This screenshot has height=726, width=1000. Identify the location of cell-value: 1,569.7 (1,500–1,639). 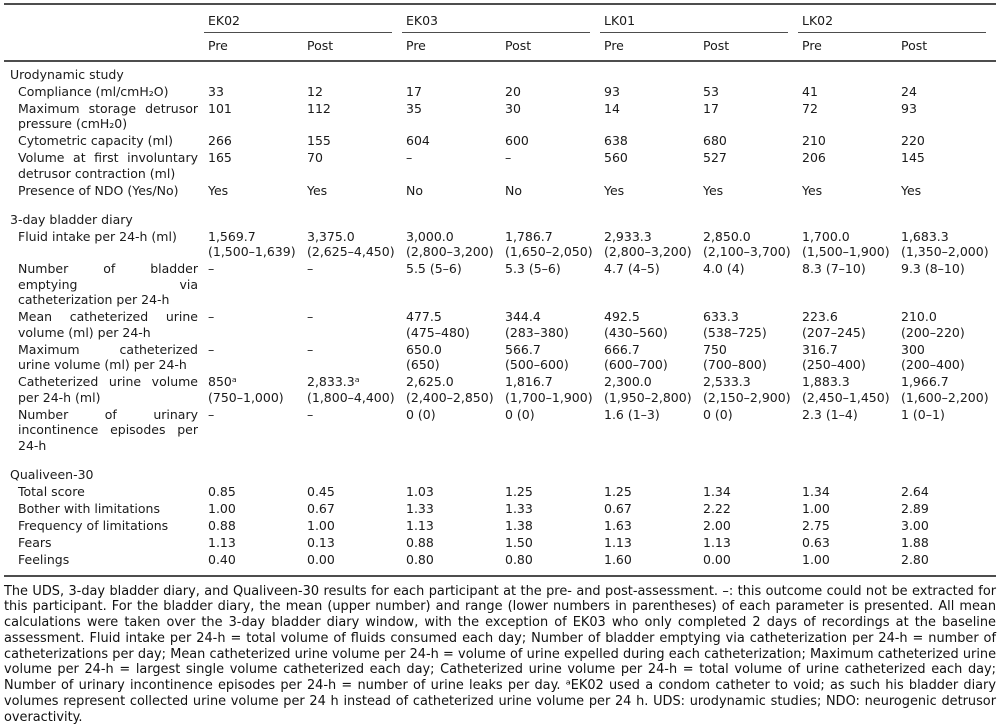
(252, 244).